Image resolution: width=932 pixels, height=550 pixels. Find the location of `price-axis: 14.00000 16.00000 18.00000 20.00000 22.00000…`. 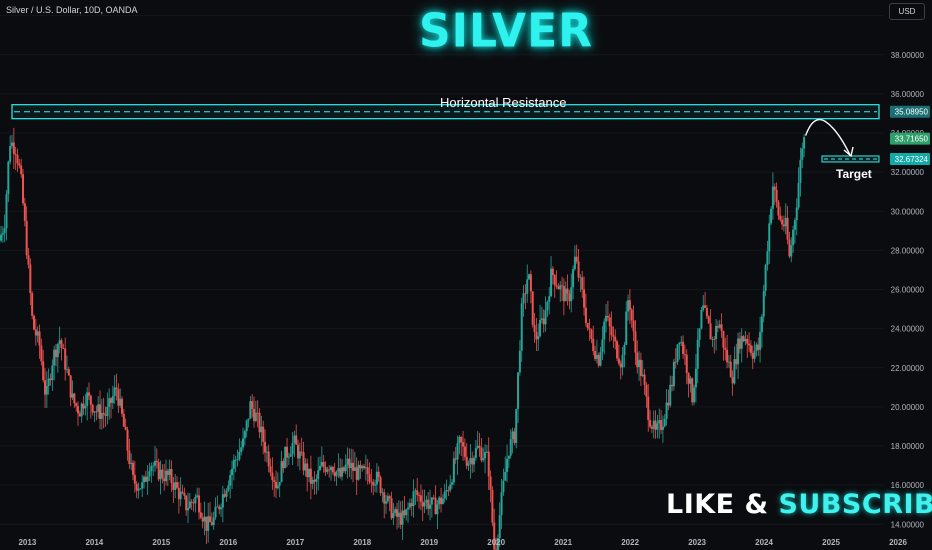

price-axis: 14.00000 16.00000 18.00000 20.00000 22.00000… is located at coordinates (910, 271).